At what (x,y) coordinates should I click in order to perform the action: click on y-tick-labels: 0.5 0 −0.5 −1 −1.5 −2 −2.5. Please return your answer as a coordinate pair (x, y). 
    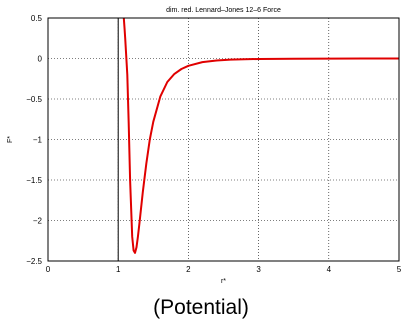
    Looking at the image, I should click on (34, 140).